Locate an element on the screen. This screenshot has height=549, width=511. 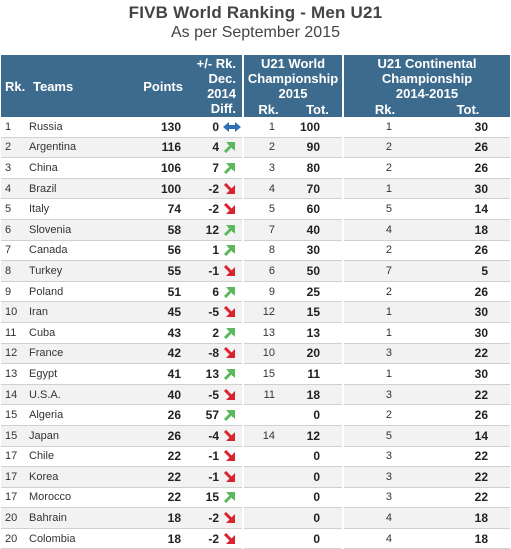
rank-cell: 9 is located at coordinates (15, 292).